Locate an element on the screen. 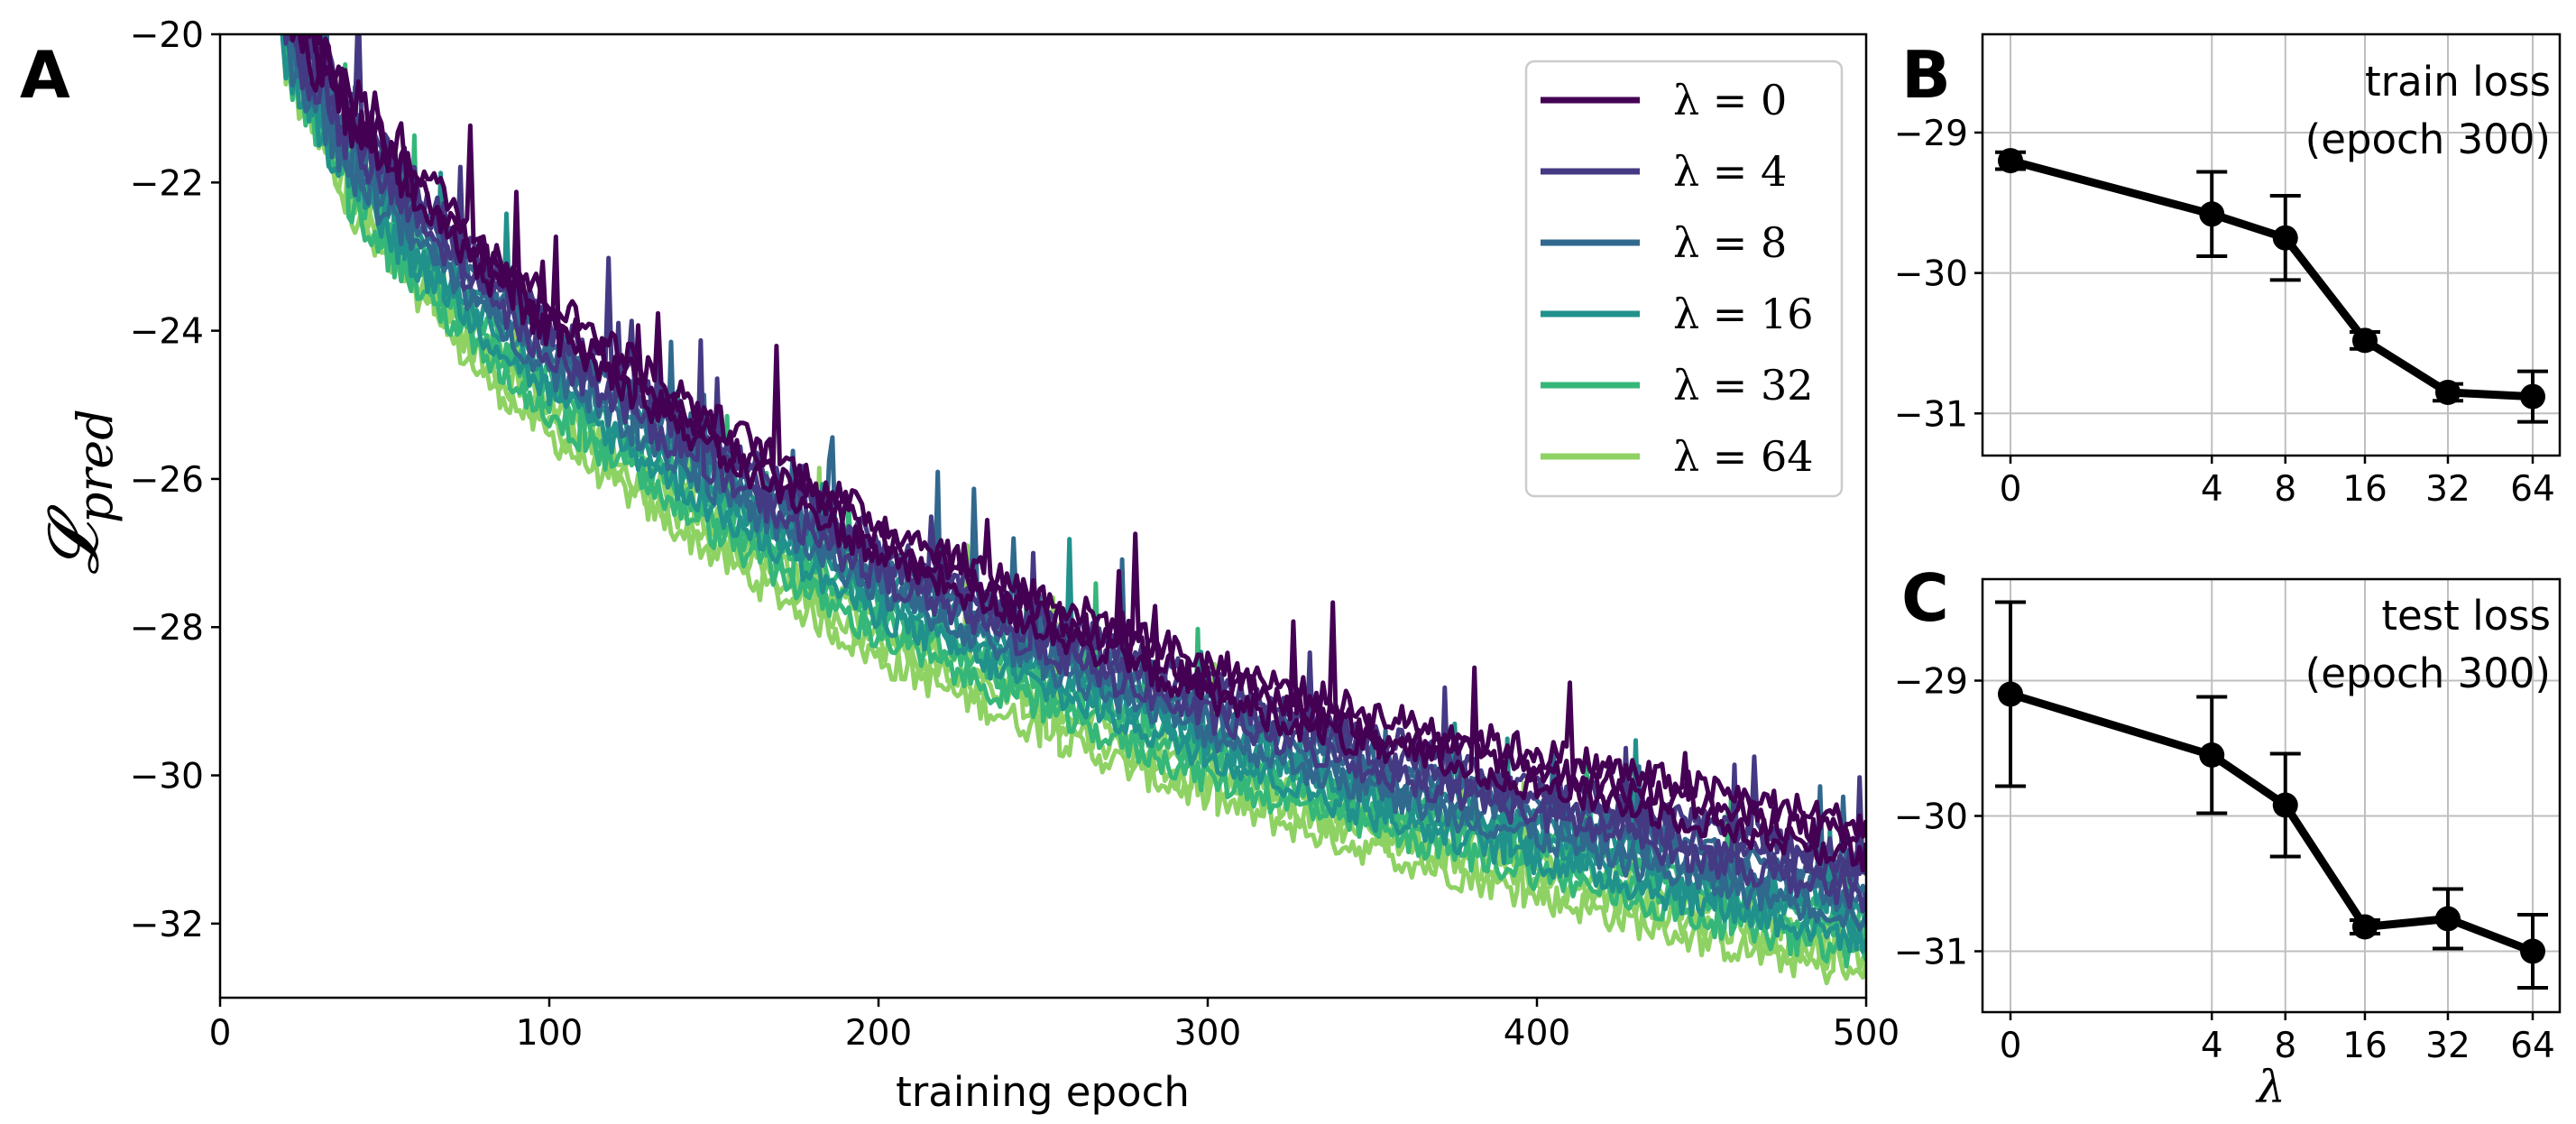  panel-b-frame is located at coordinates (2271, 244).